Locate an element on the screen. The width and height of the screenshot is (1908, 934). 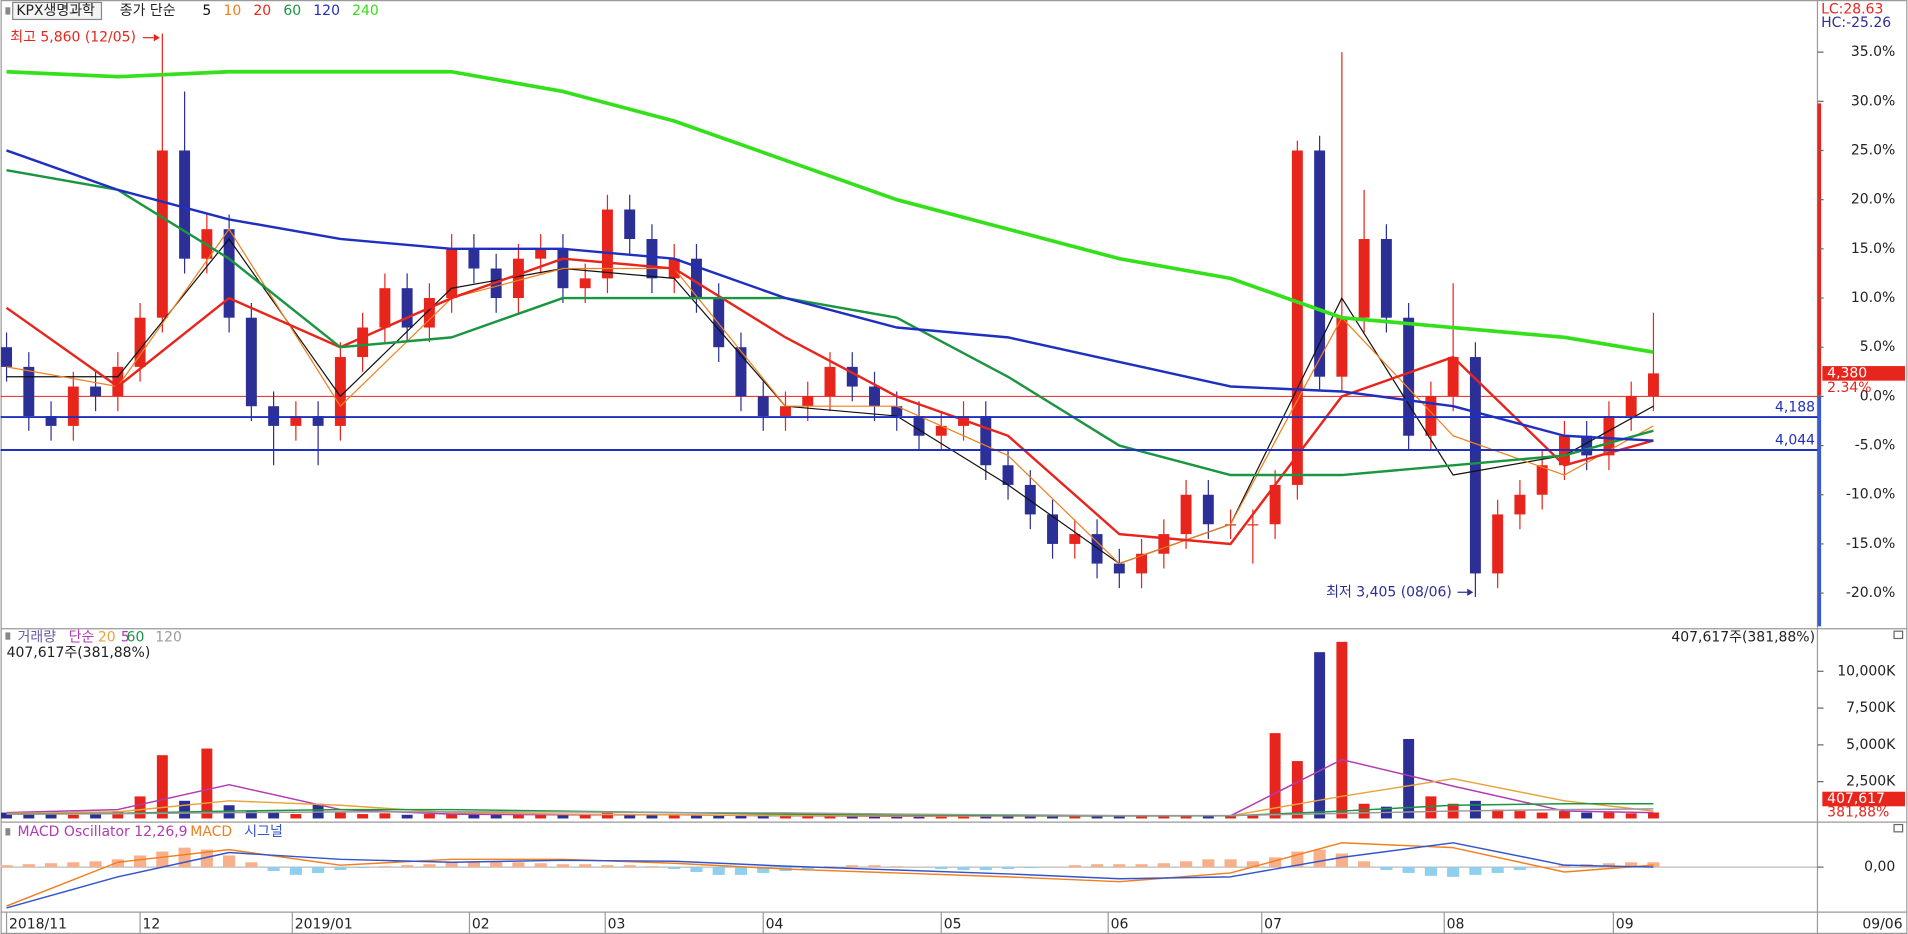
y-tick-label: 2,500K is located at coordinates (1871, 782).